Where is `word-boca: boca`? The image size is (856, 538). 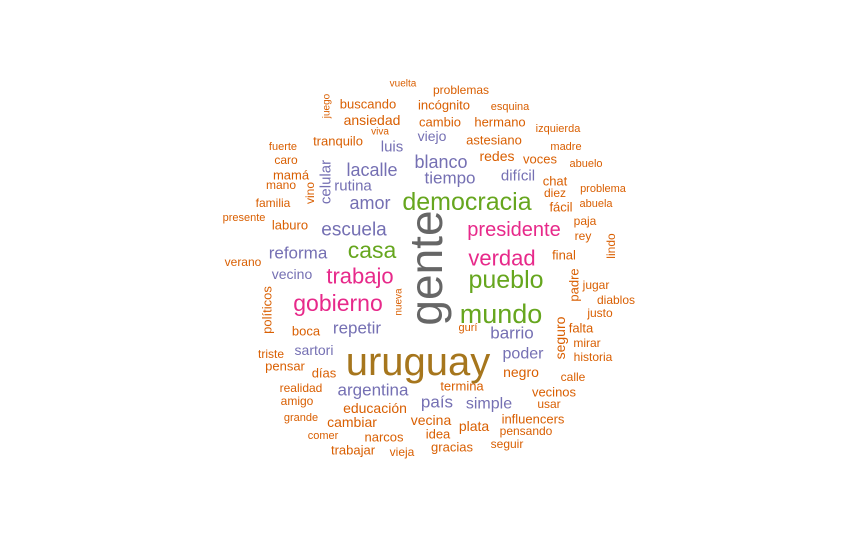 word-boca: boca is located at coordinates (306, 331).